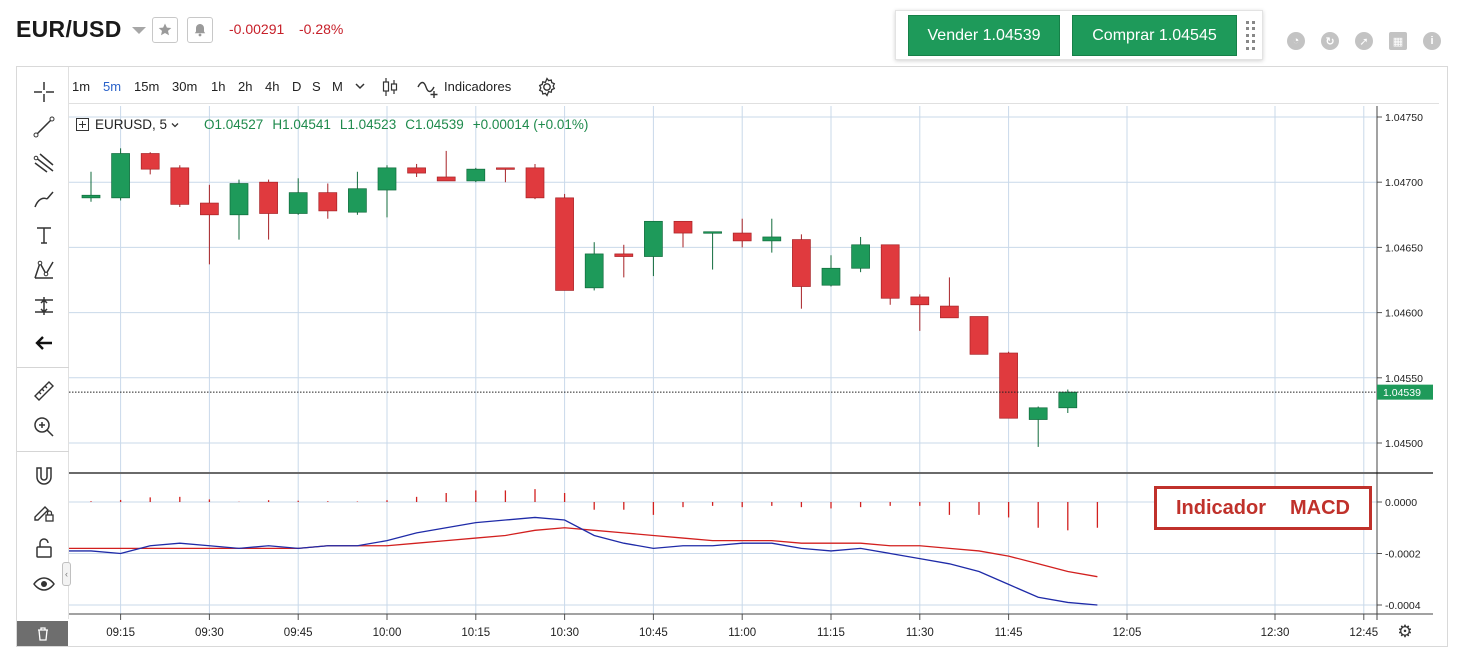  I want to click on symbol-title: EUR/USD, so click(69, 29).